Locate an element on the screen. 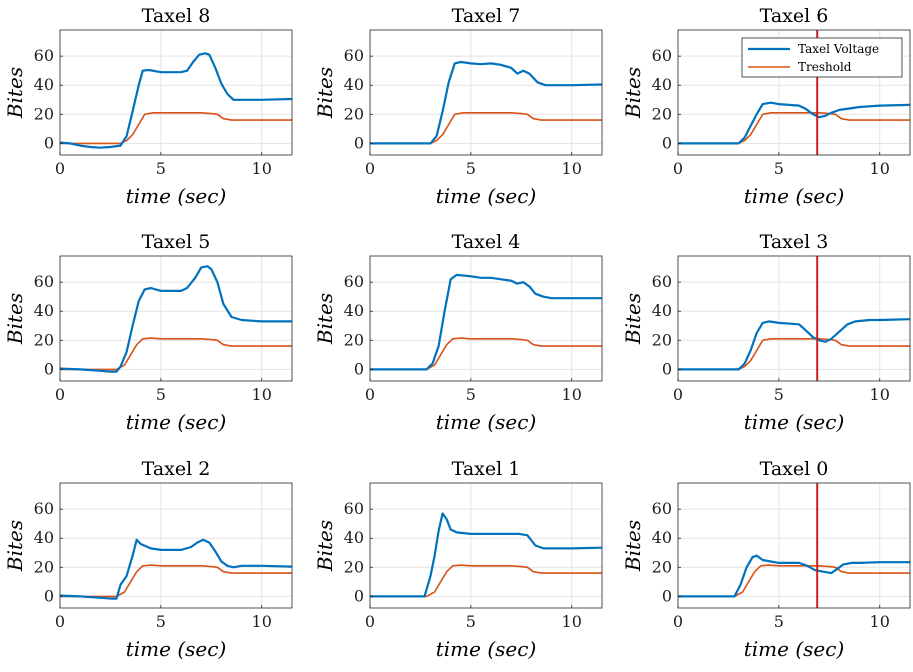  subplot-title: Taxel 1 is located at coordinates (486, 469).